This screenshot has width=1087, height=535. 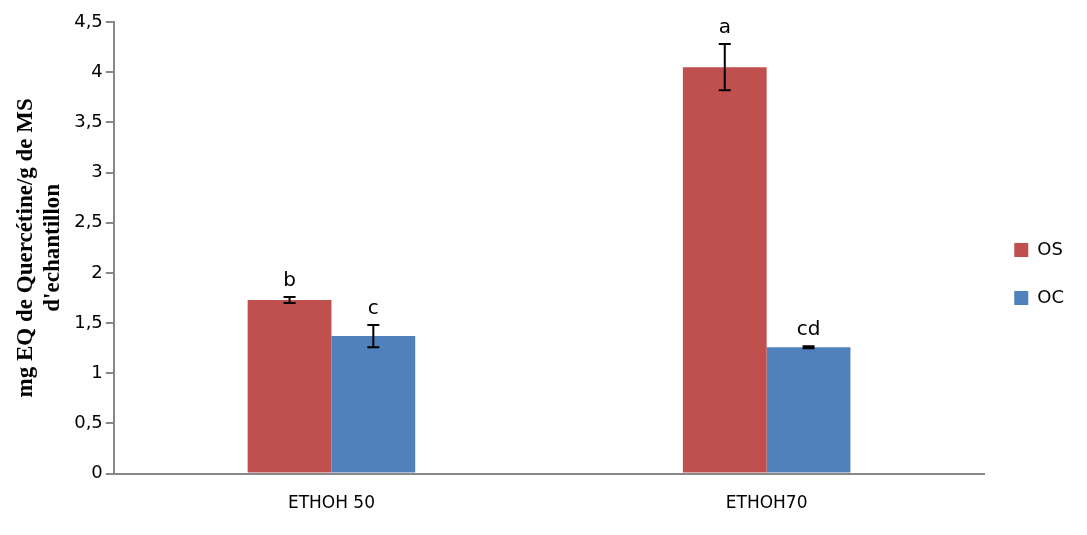 What do you see at coordinates (97, 371) in the screenshot?
I see `y-tick-label: 1` at bounding box center [97, 371].